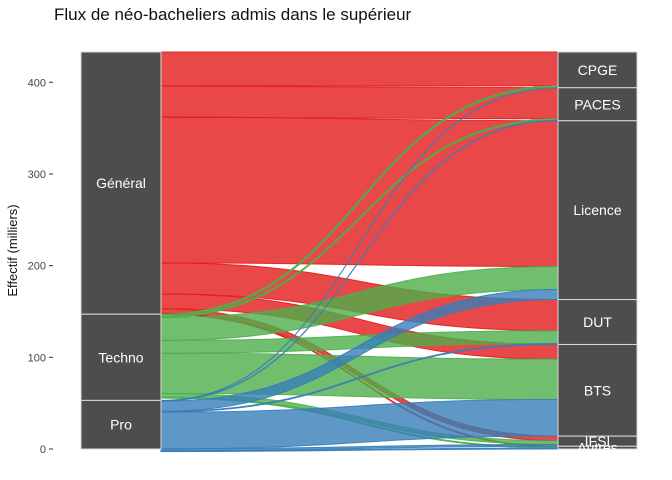 This screenshot has height=480, width=672. I want to click on stratum-pro, so click(121, 424).